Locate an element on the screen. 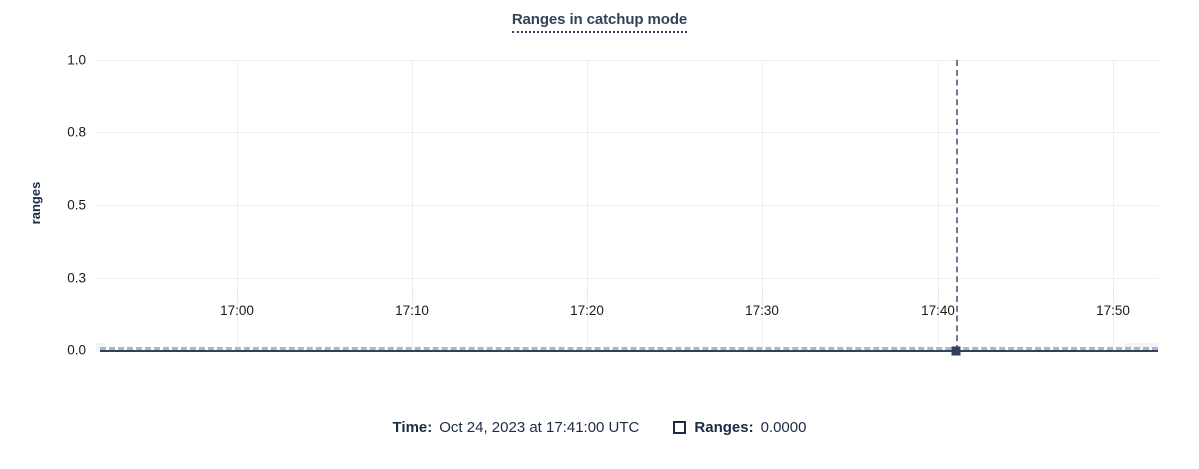  crosshair-vertical-line is located at coordinates (957, 205).